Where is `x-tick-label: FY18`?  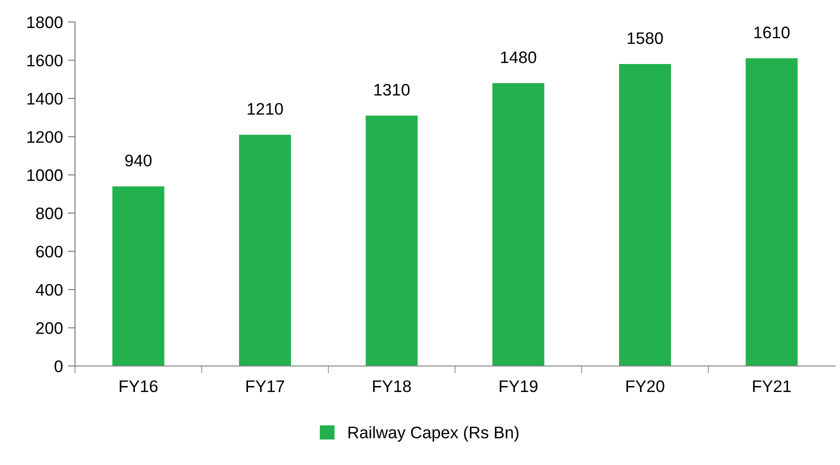
x-tick-label: FY18 is located at coordinates (392, 386).